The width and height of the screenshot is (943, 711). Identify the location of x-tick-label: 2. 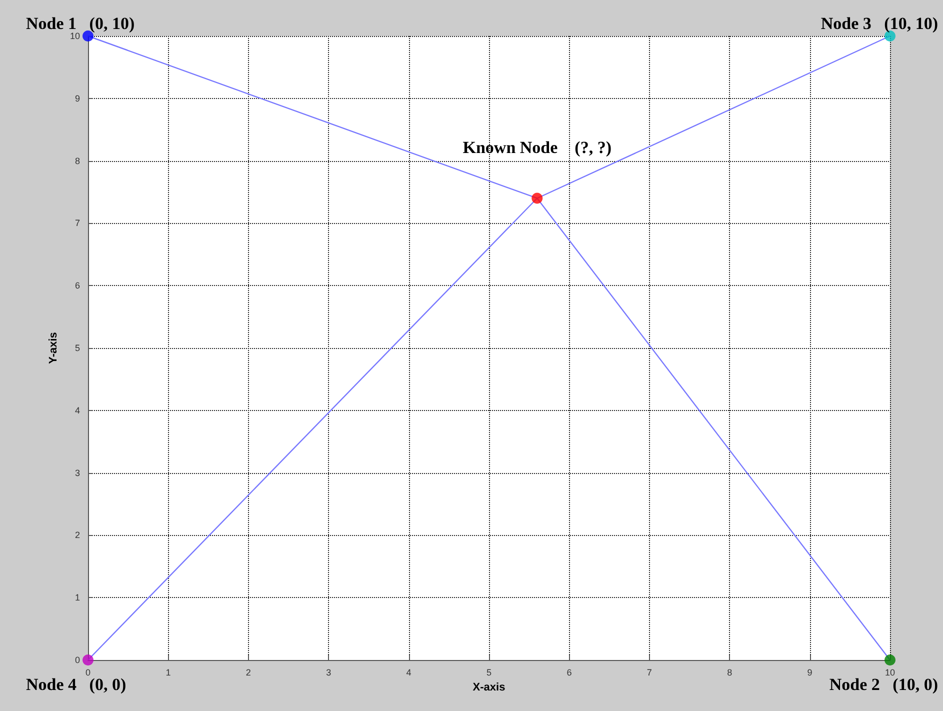
(248, 673).